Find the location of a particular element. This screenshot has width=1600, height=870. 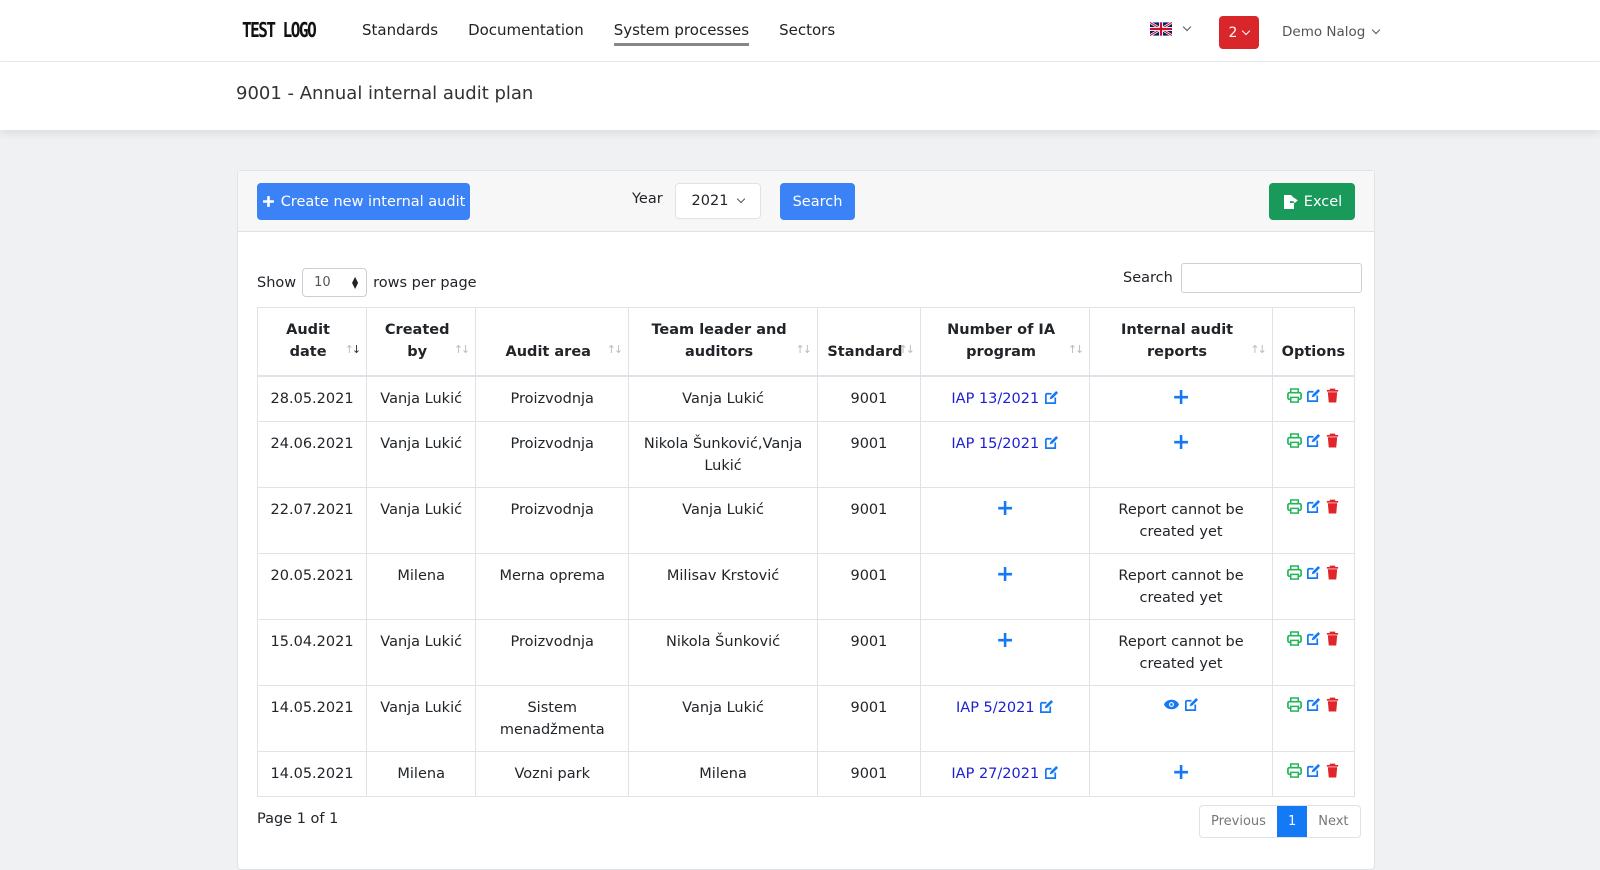

year-label: Year is located at coordinates (647, 199).